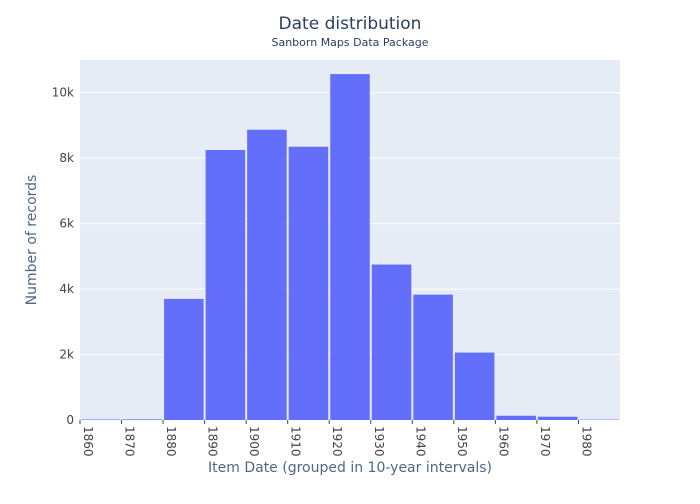 This screenshot has height=504, width=700. I want to click on x-tick-label: 1960, so click(503, 441).